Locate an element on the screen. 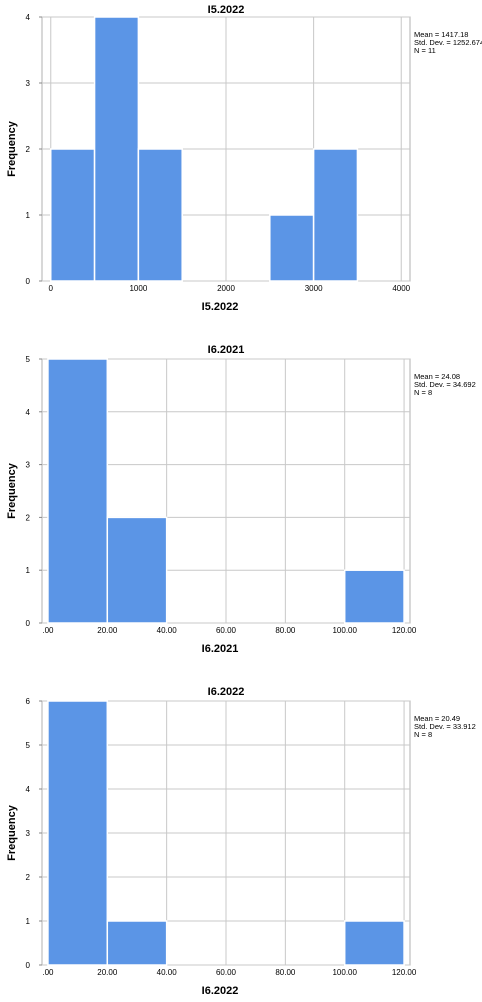 Image resolution: width=482 pixels, height=1002 pixels. stats-line: Std. Dev. = 1252.674 is located at coordinates (448, 42).